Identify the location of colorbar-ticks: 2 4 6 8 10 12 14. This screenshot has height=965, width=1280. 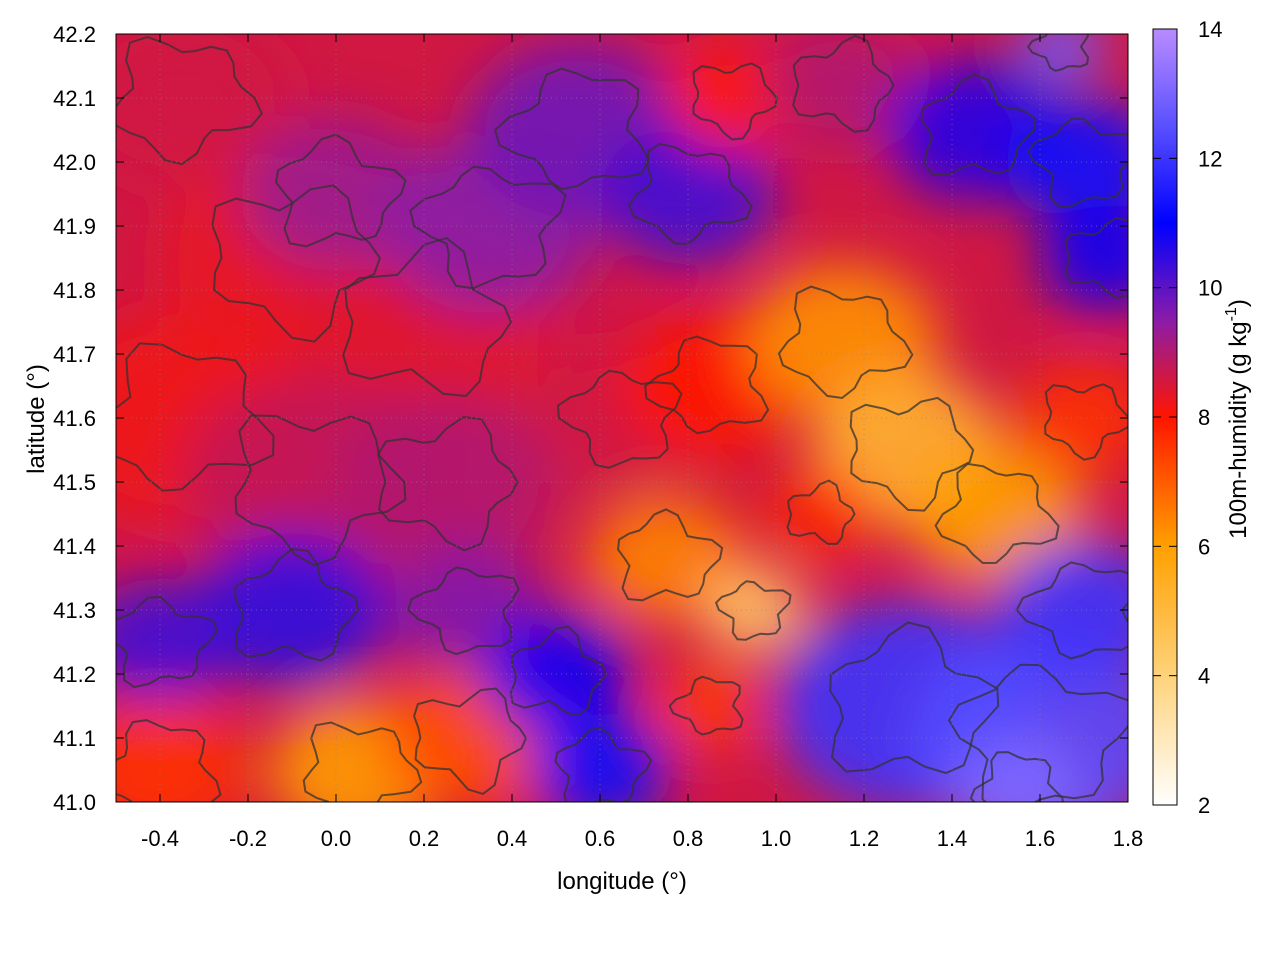
(1187, 417).